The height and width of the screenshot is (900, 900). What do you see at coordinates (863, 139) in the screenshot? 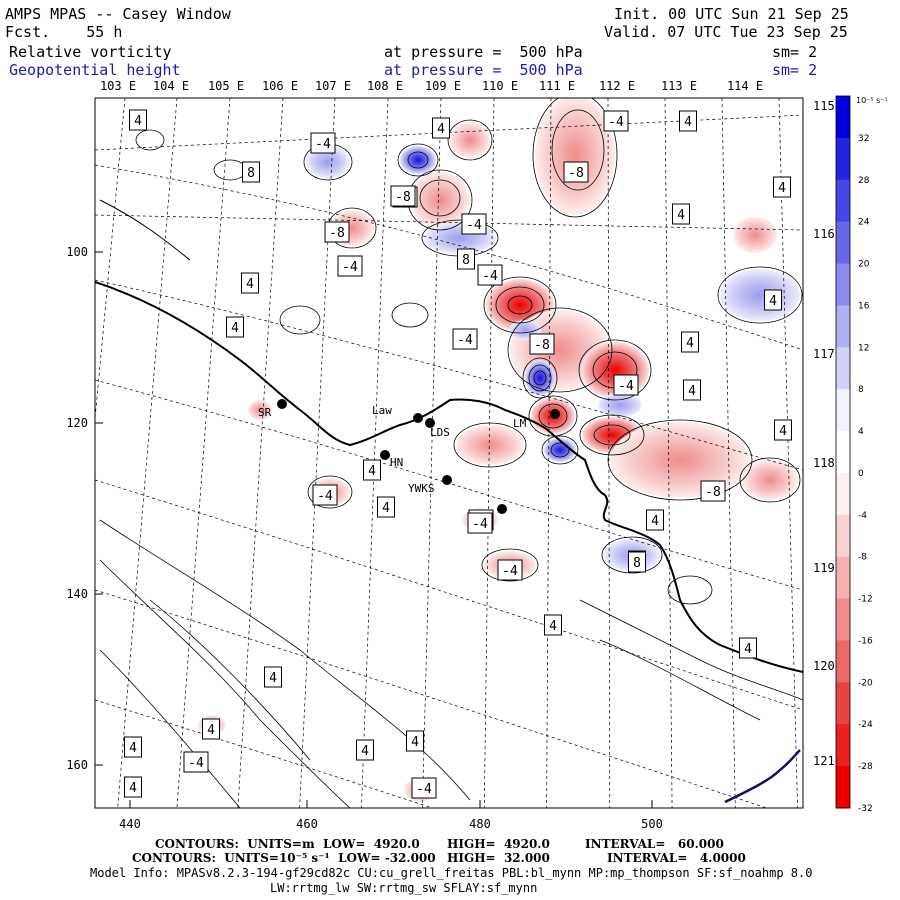
I see `colorbar-level-label: 32` at bounding box center [863, 139].